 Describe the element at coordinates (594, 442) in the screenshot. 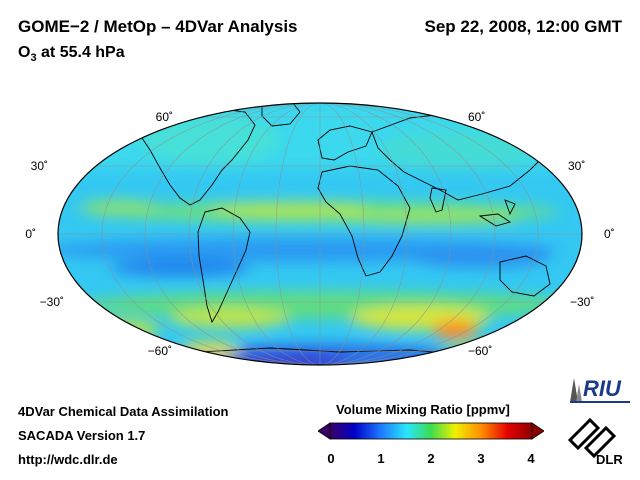

I see `dlr-logo: DLR` at that location.